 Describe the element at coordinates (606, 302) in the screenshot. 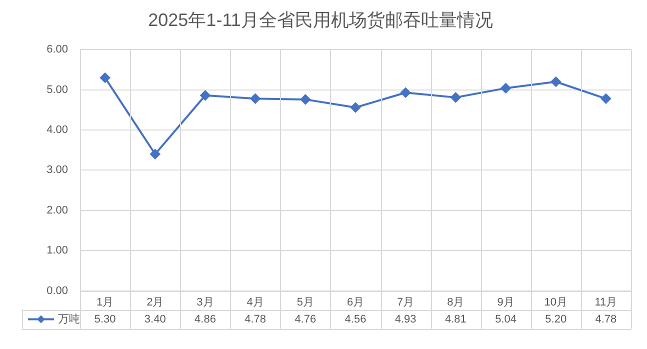

I see `x-tick-label: 11月` at that location.